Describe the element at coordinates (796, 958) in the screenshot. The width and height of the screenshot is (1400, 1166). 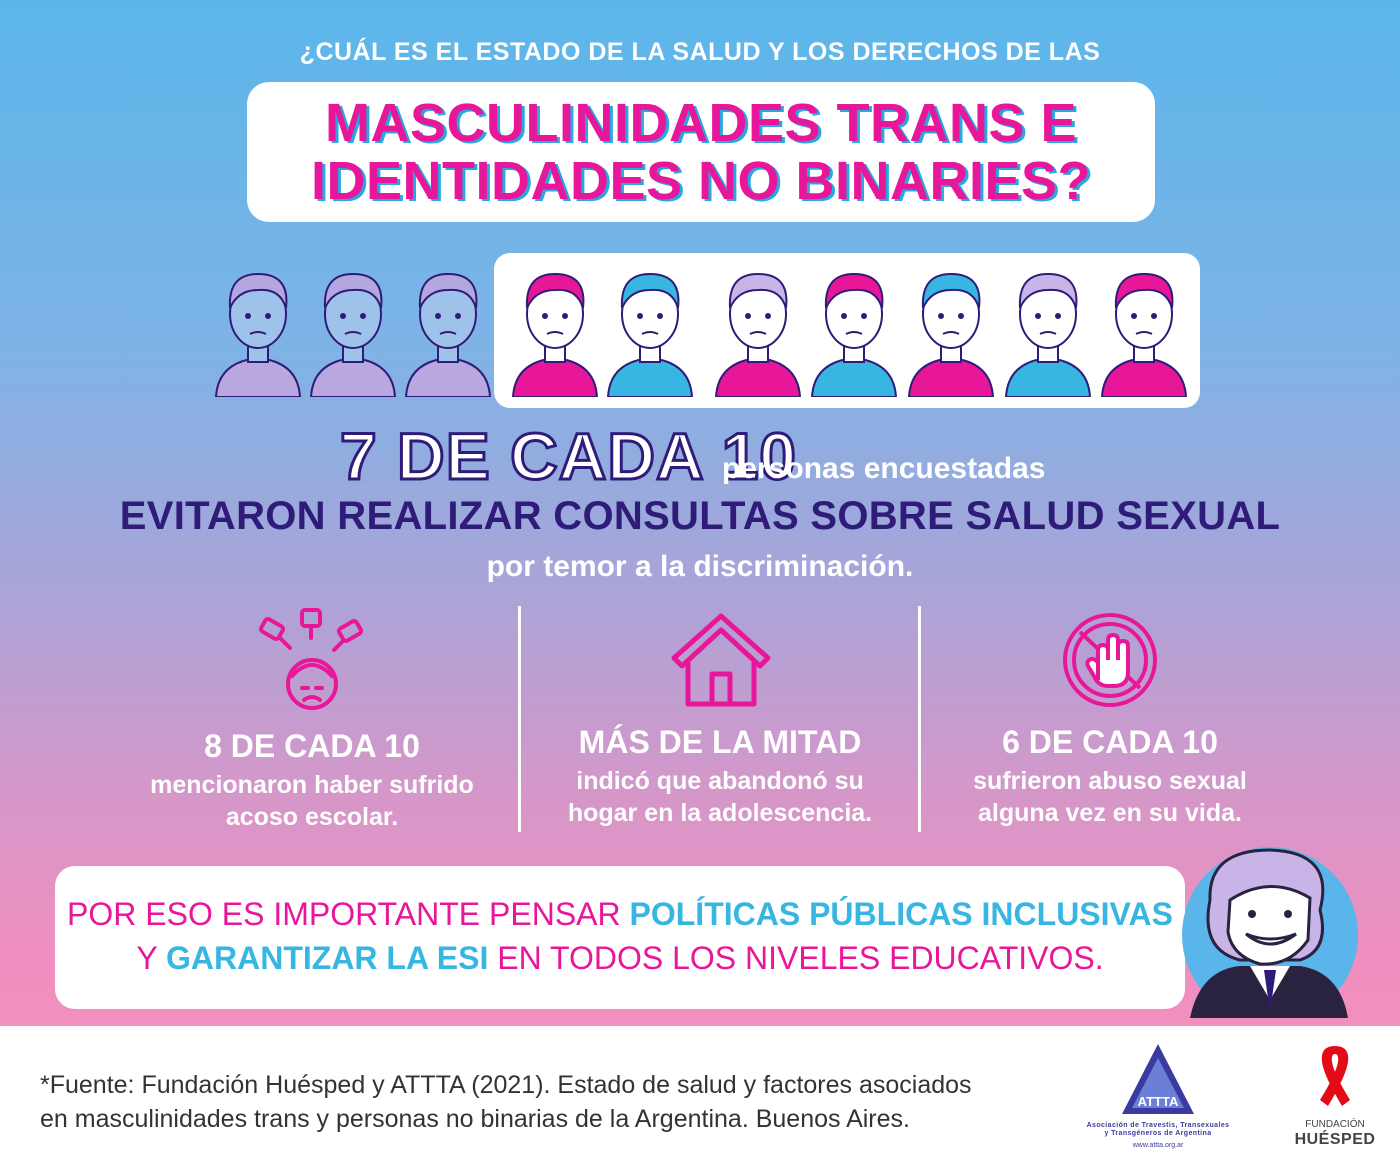
I see `cta-part3: EN TODOS LOS NIVELES EDUCATIVOS.` at that location.